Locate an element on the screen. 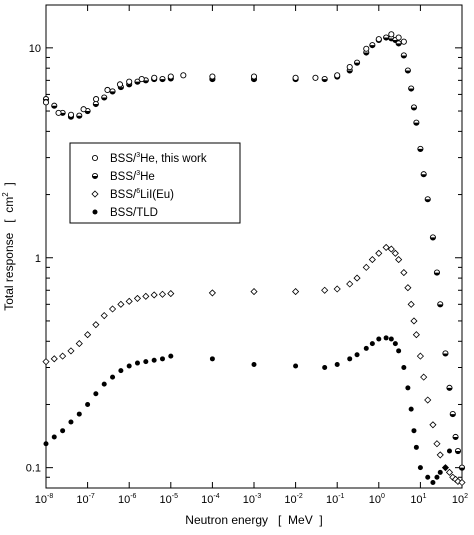 The height and width of the screenshot is (535, 474). x-tick-label: 10⁻⁵ is located at coordinates (169, 499).